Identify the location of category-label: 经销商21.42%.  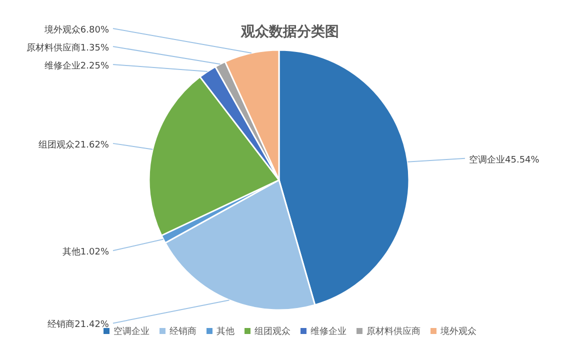
(78, 325).